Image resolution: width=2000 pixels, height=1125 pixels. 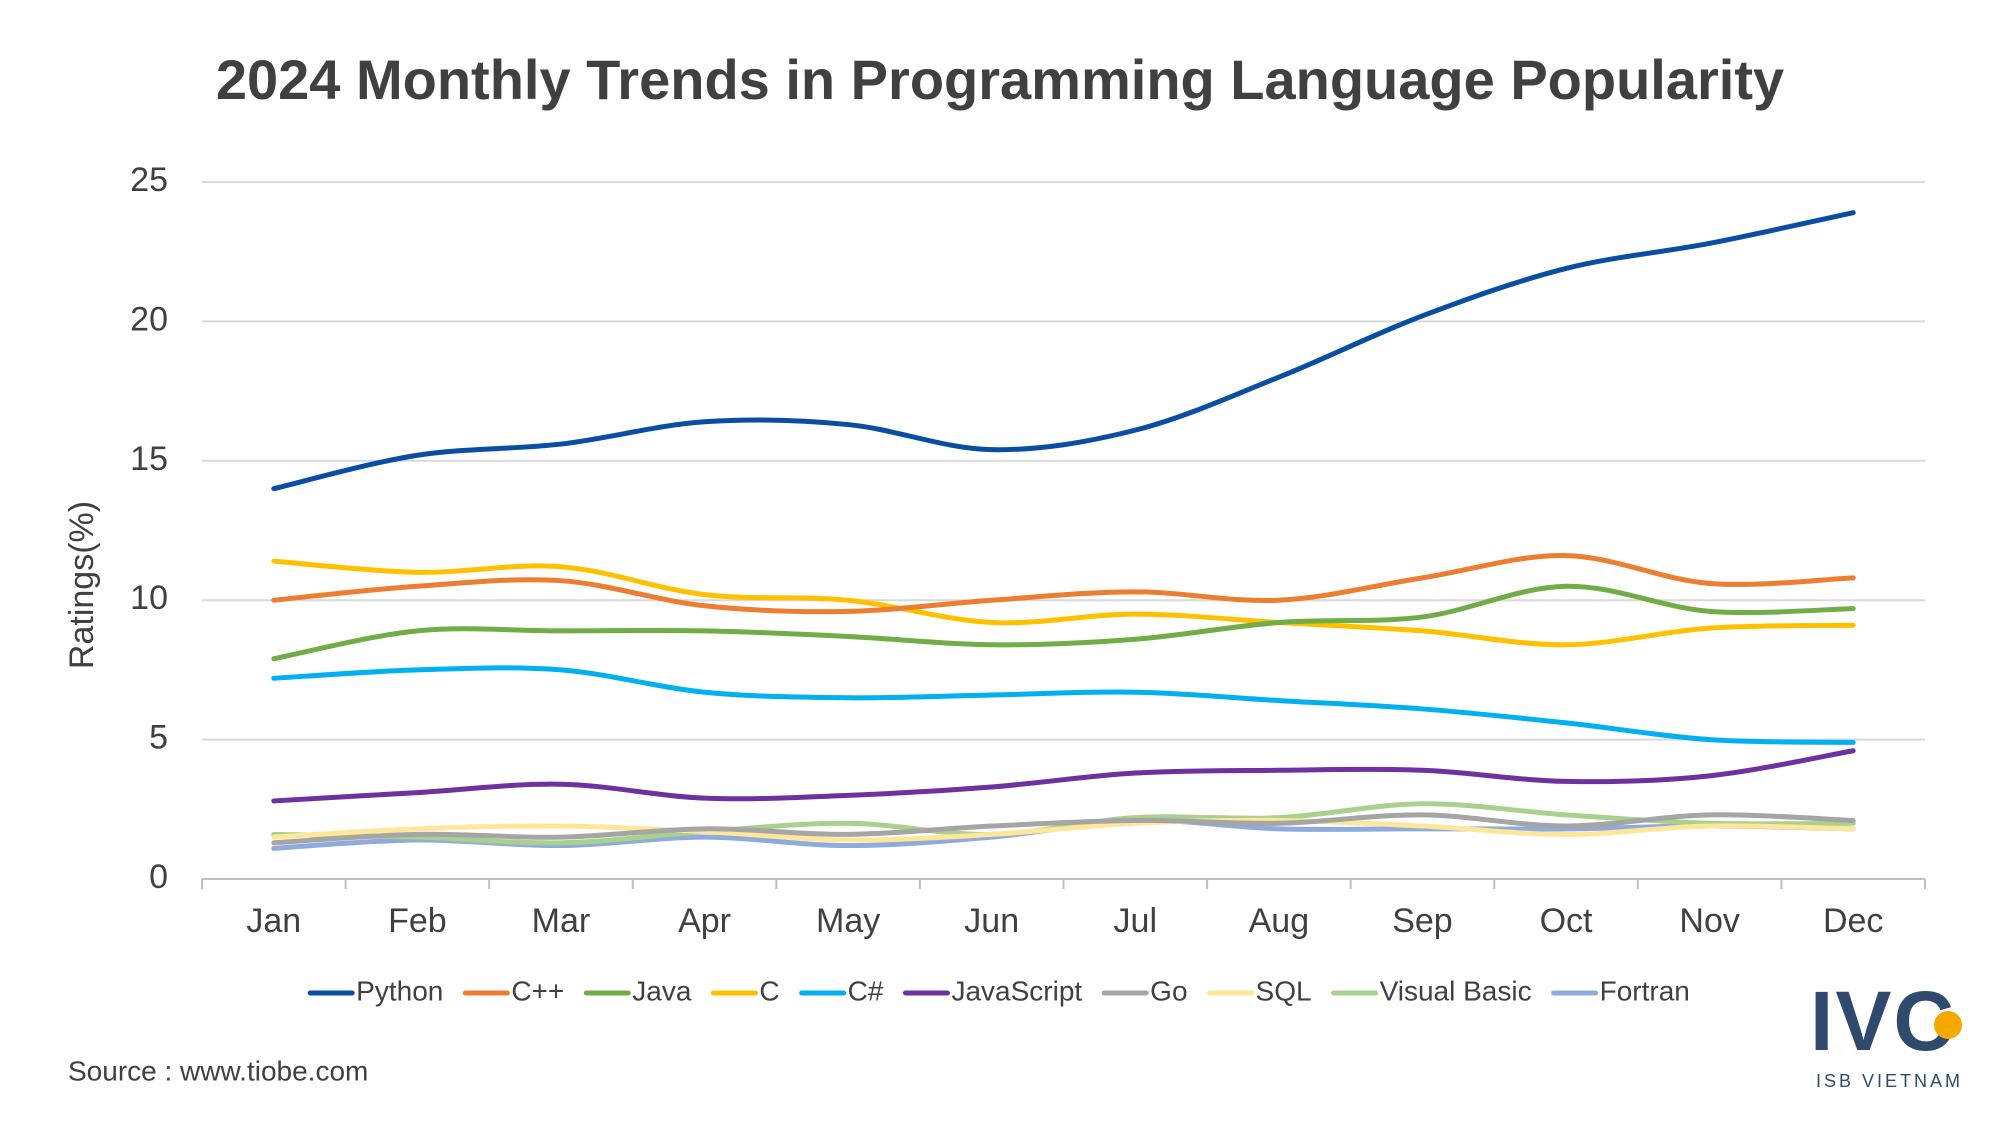 I want to click on y-tick-label: 25, so click(x=149, y=180).